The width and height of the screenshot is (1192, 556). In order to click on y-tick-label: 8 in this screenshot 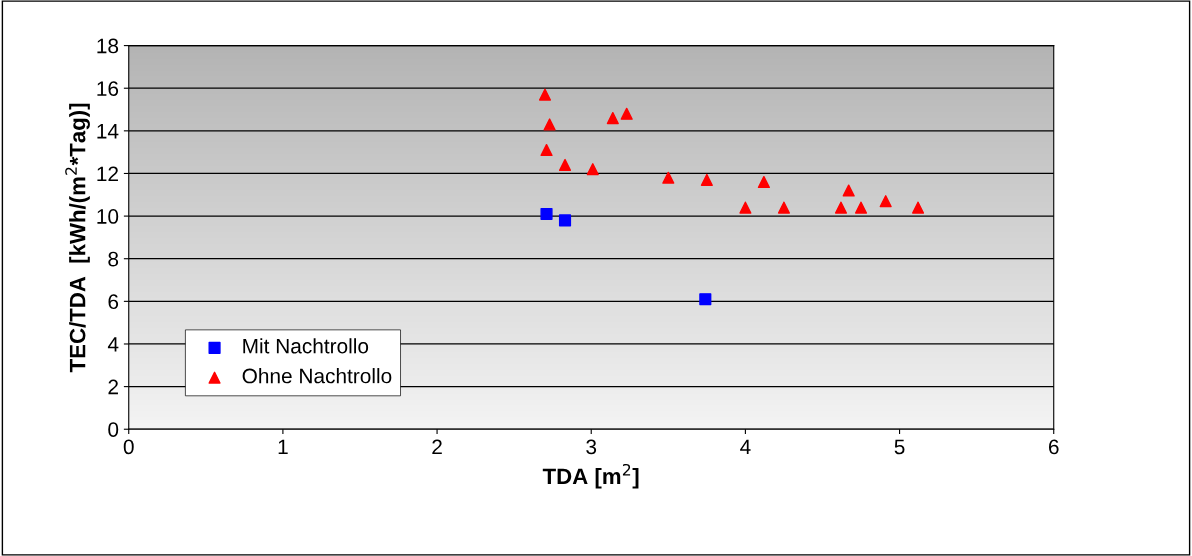, I will do `click(113, 259)`.